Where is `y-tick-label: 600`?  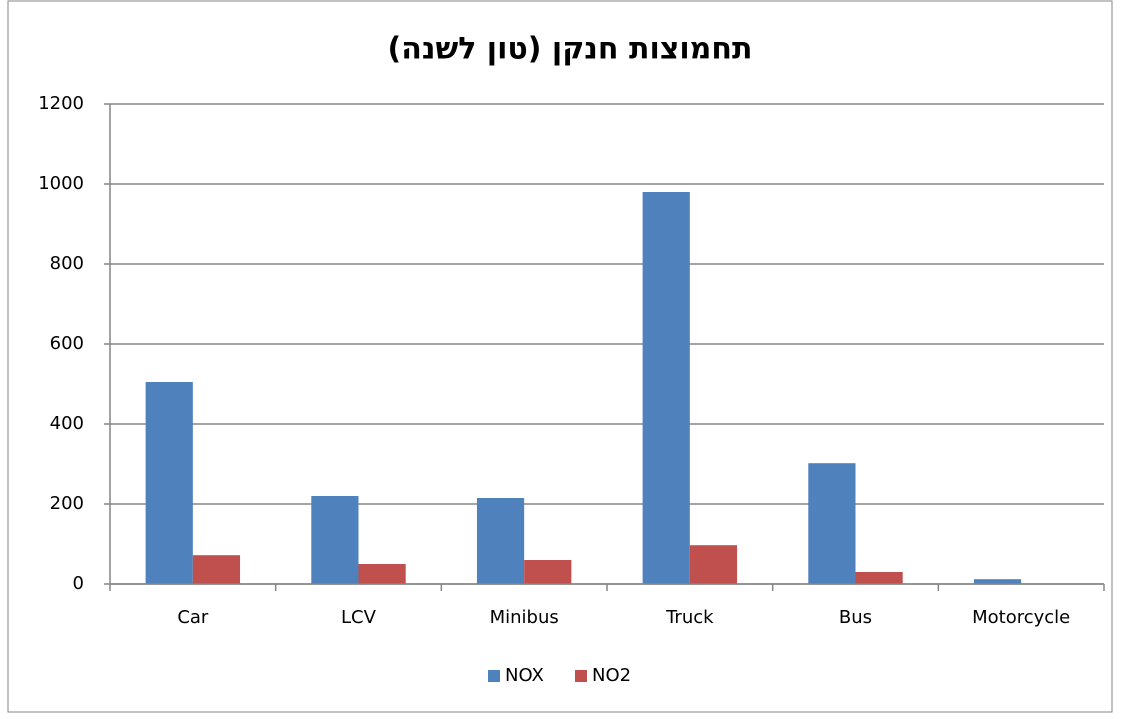 y-tick-label: 600 is located at coordinates (67, 343).